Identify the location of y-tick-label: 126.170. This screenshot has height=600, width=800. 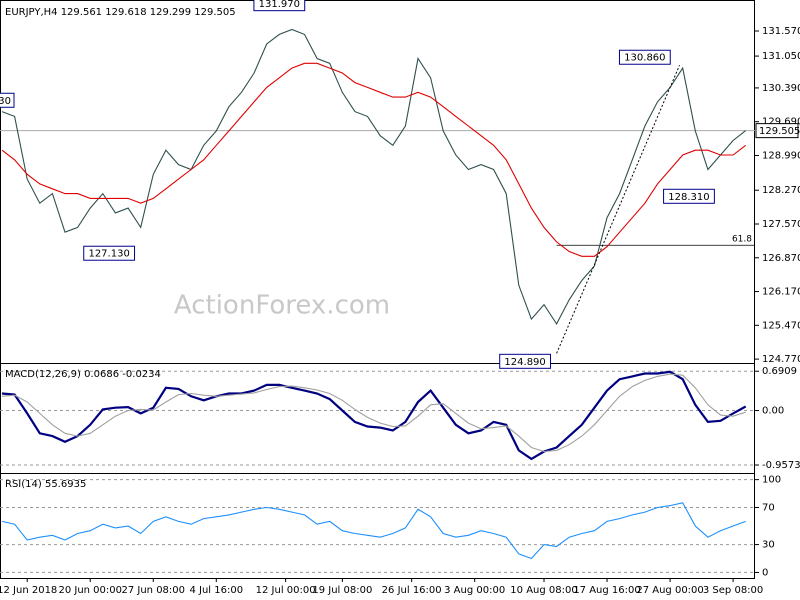
(781, 292).